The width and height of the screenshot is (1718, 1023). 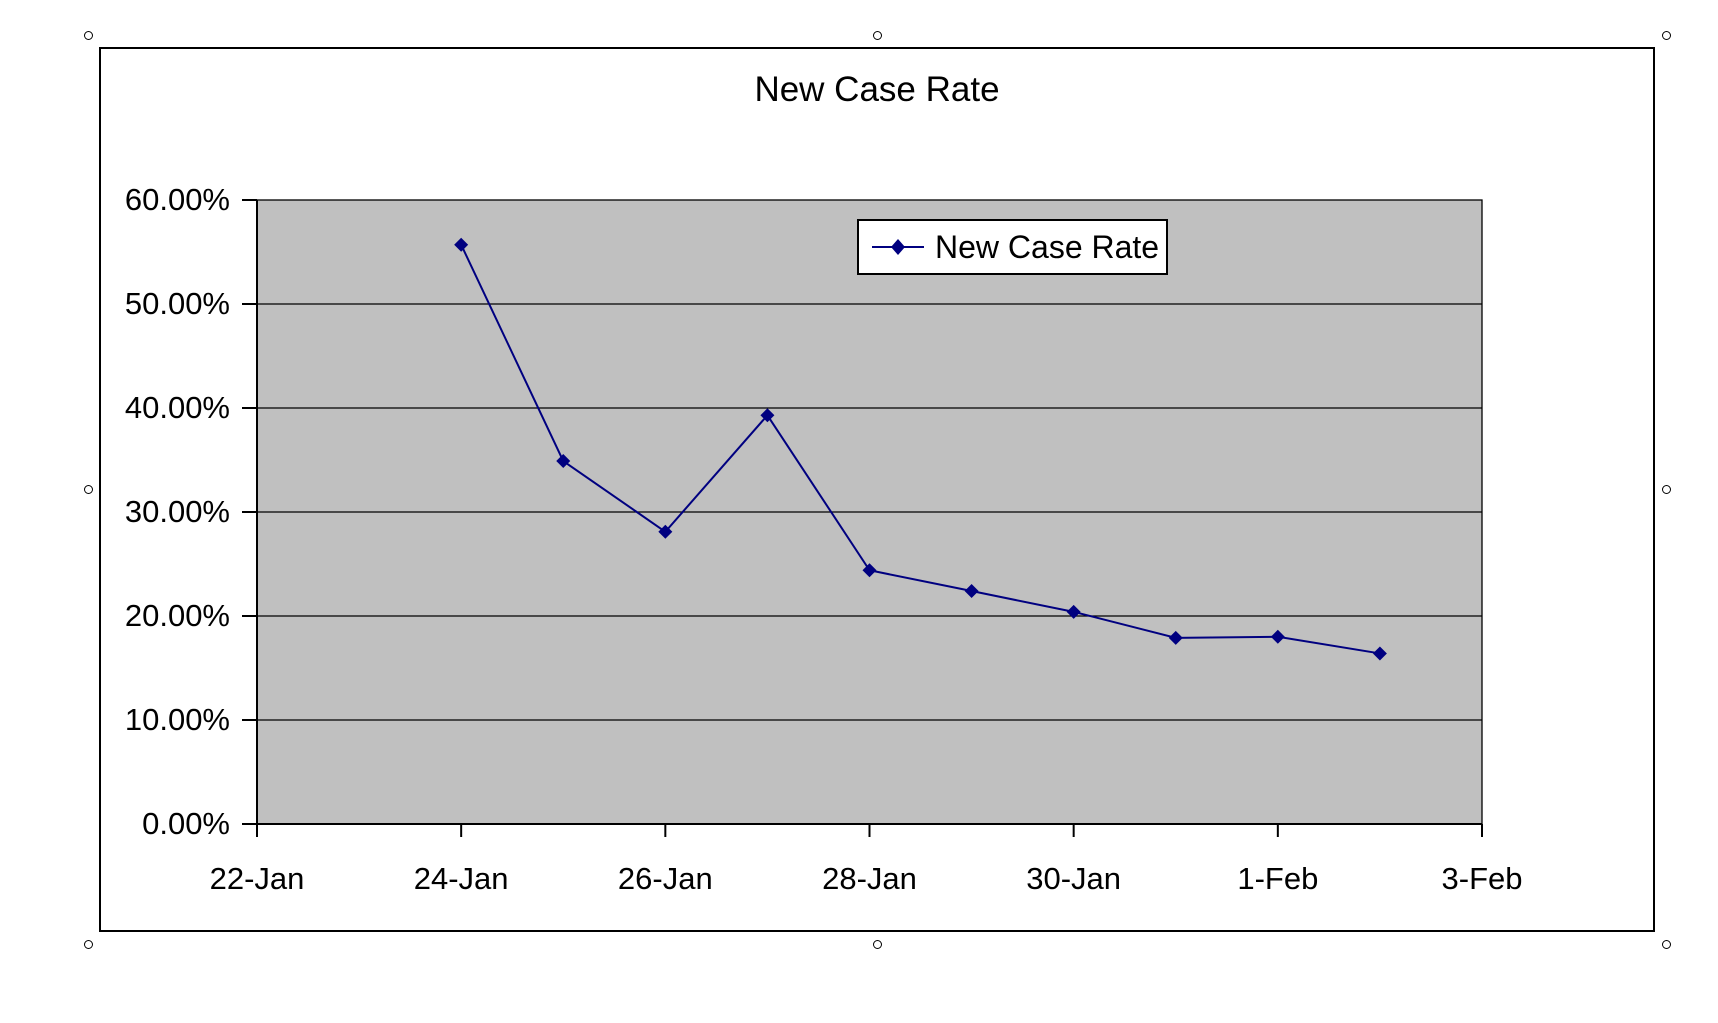 I want to click on x-axis-tick-label: 22-Jan, so click(x=257, y=878).